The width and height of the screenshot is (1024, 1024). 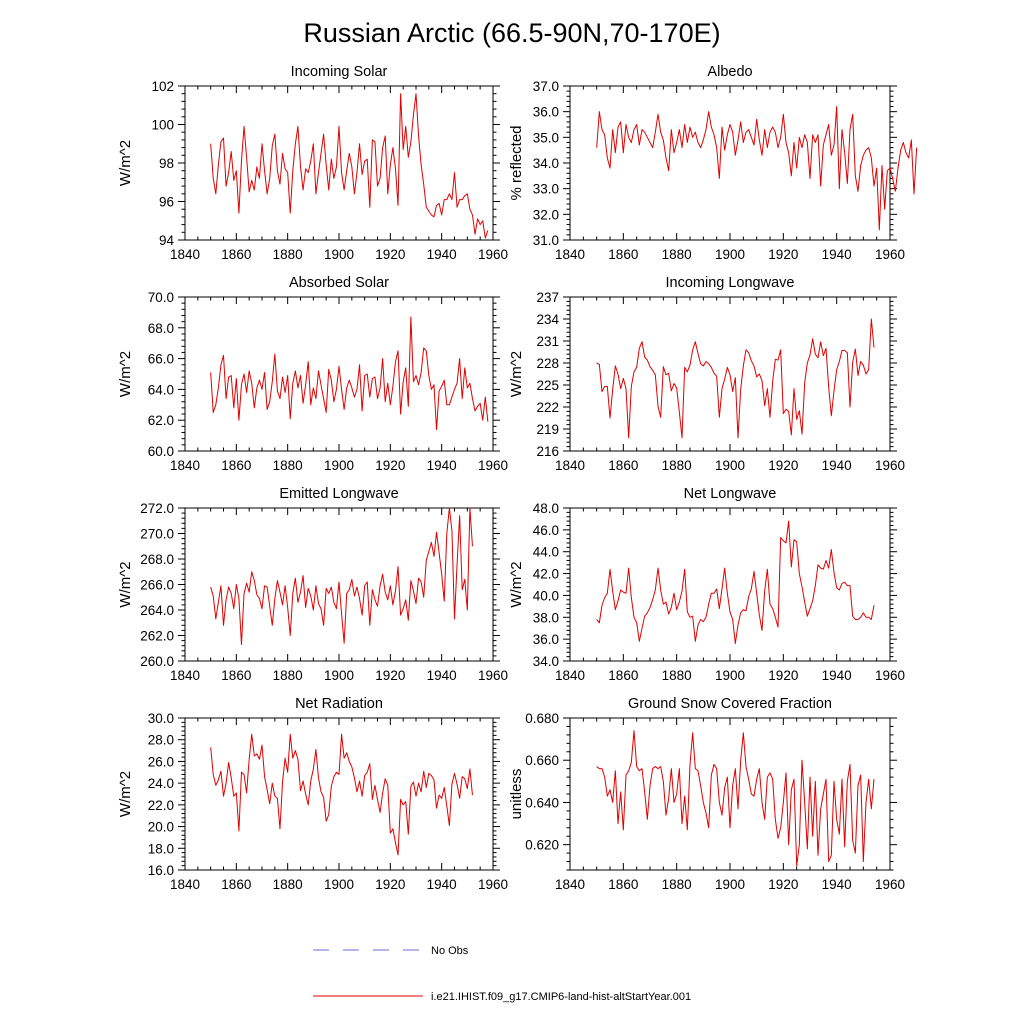 What do you see at coordinates (546, 240) in the screenshot?
I see `y-tick-label: 31.0` at bounding box center [546, 240].